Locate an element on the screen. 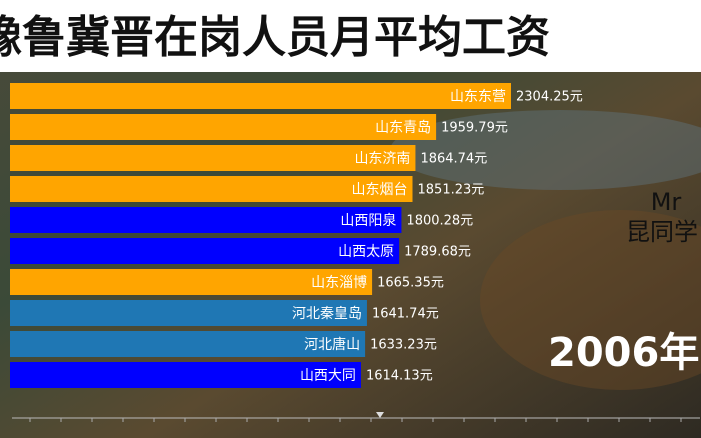  chart-title: 豫鲁冀晋在岗人员月平均工资 is located at coordinates (275, 37).